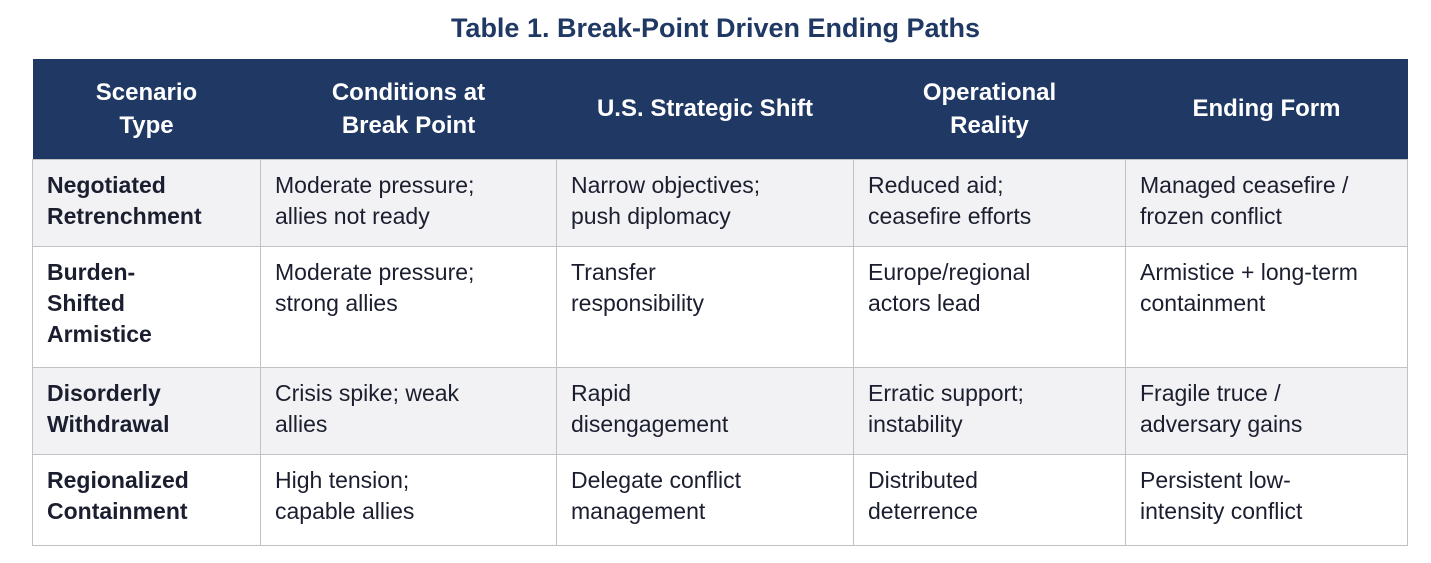  Describe the element at coordinates (705, 410) in the screenshot. I see `table-cell: Rapid disengagement` at that location.